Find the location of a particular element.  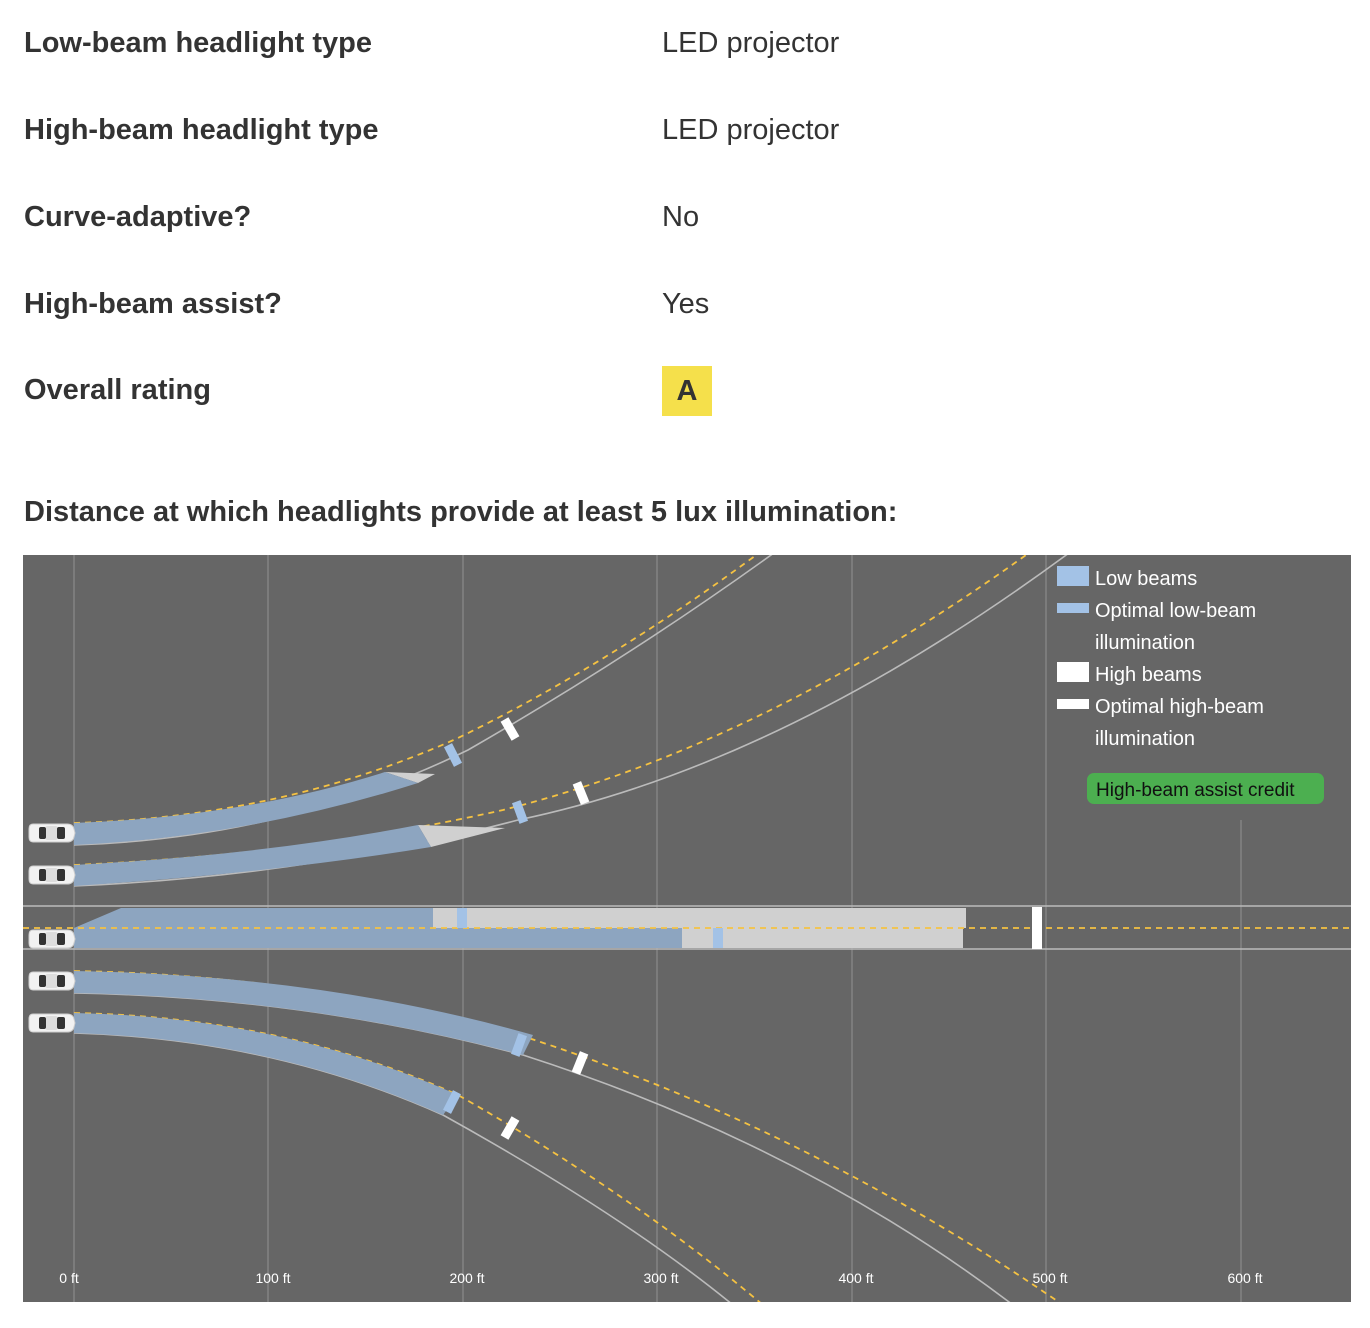

legend-optimal-high-line2: illumination is located at coordinates (1145, 739).